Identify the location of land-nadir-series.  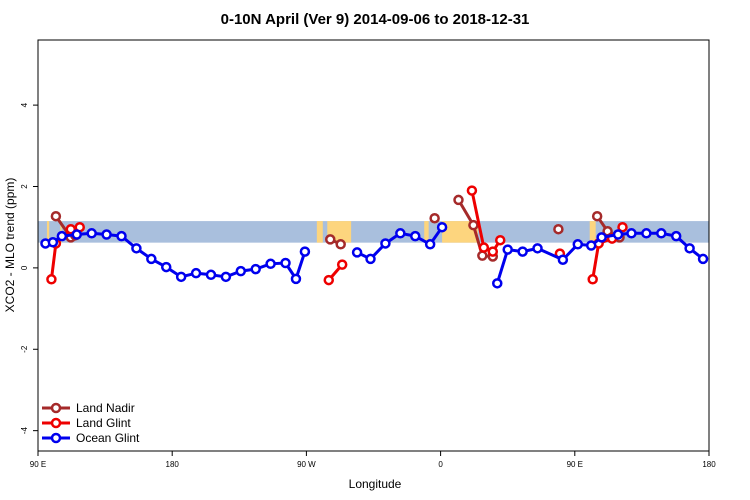
(337, 228).